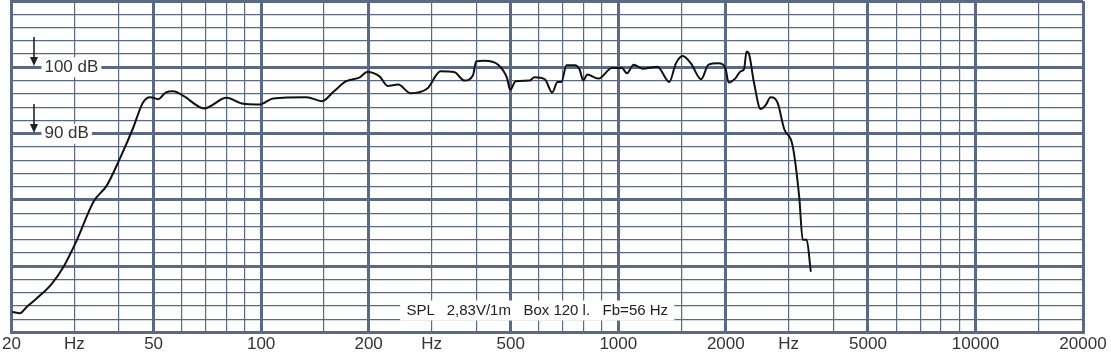  I want to click on x-tick-label: 200, so click(368, 344).